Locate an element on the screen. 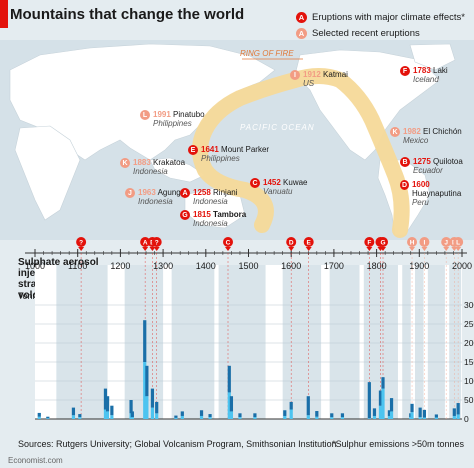  eruption-label-mount-parker: E 1641 Mount Parker Philippines is located at coordinates (228, 154).